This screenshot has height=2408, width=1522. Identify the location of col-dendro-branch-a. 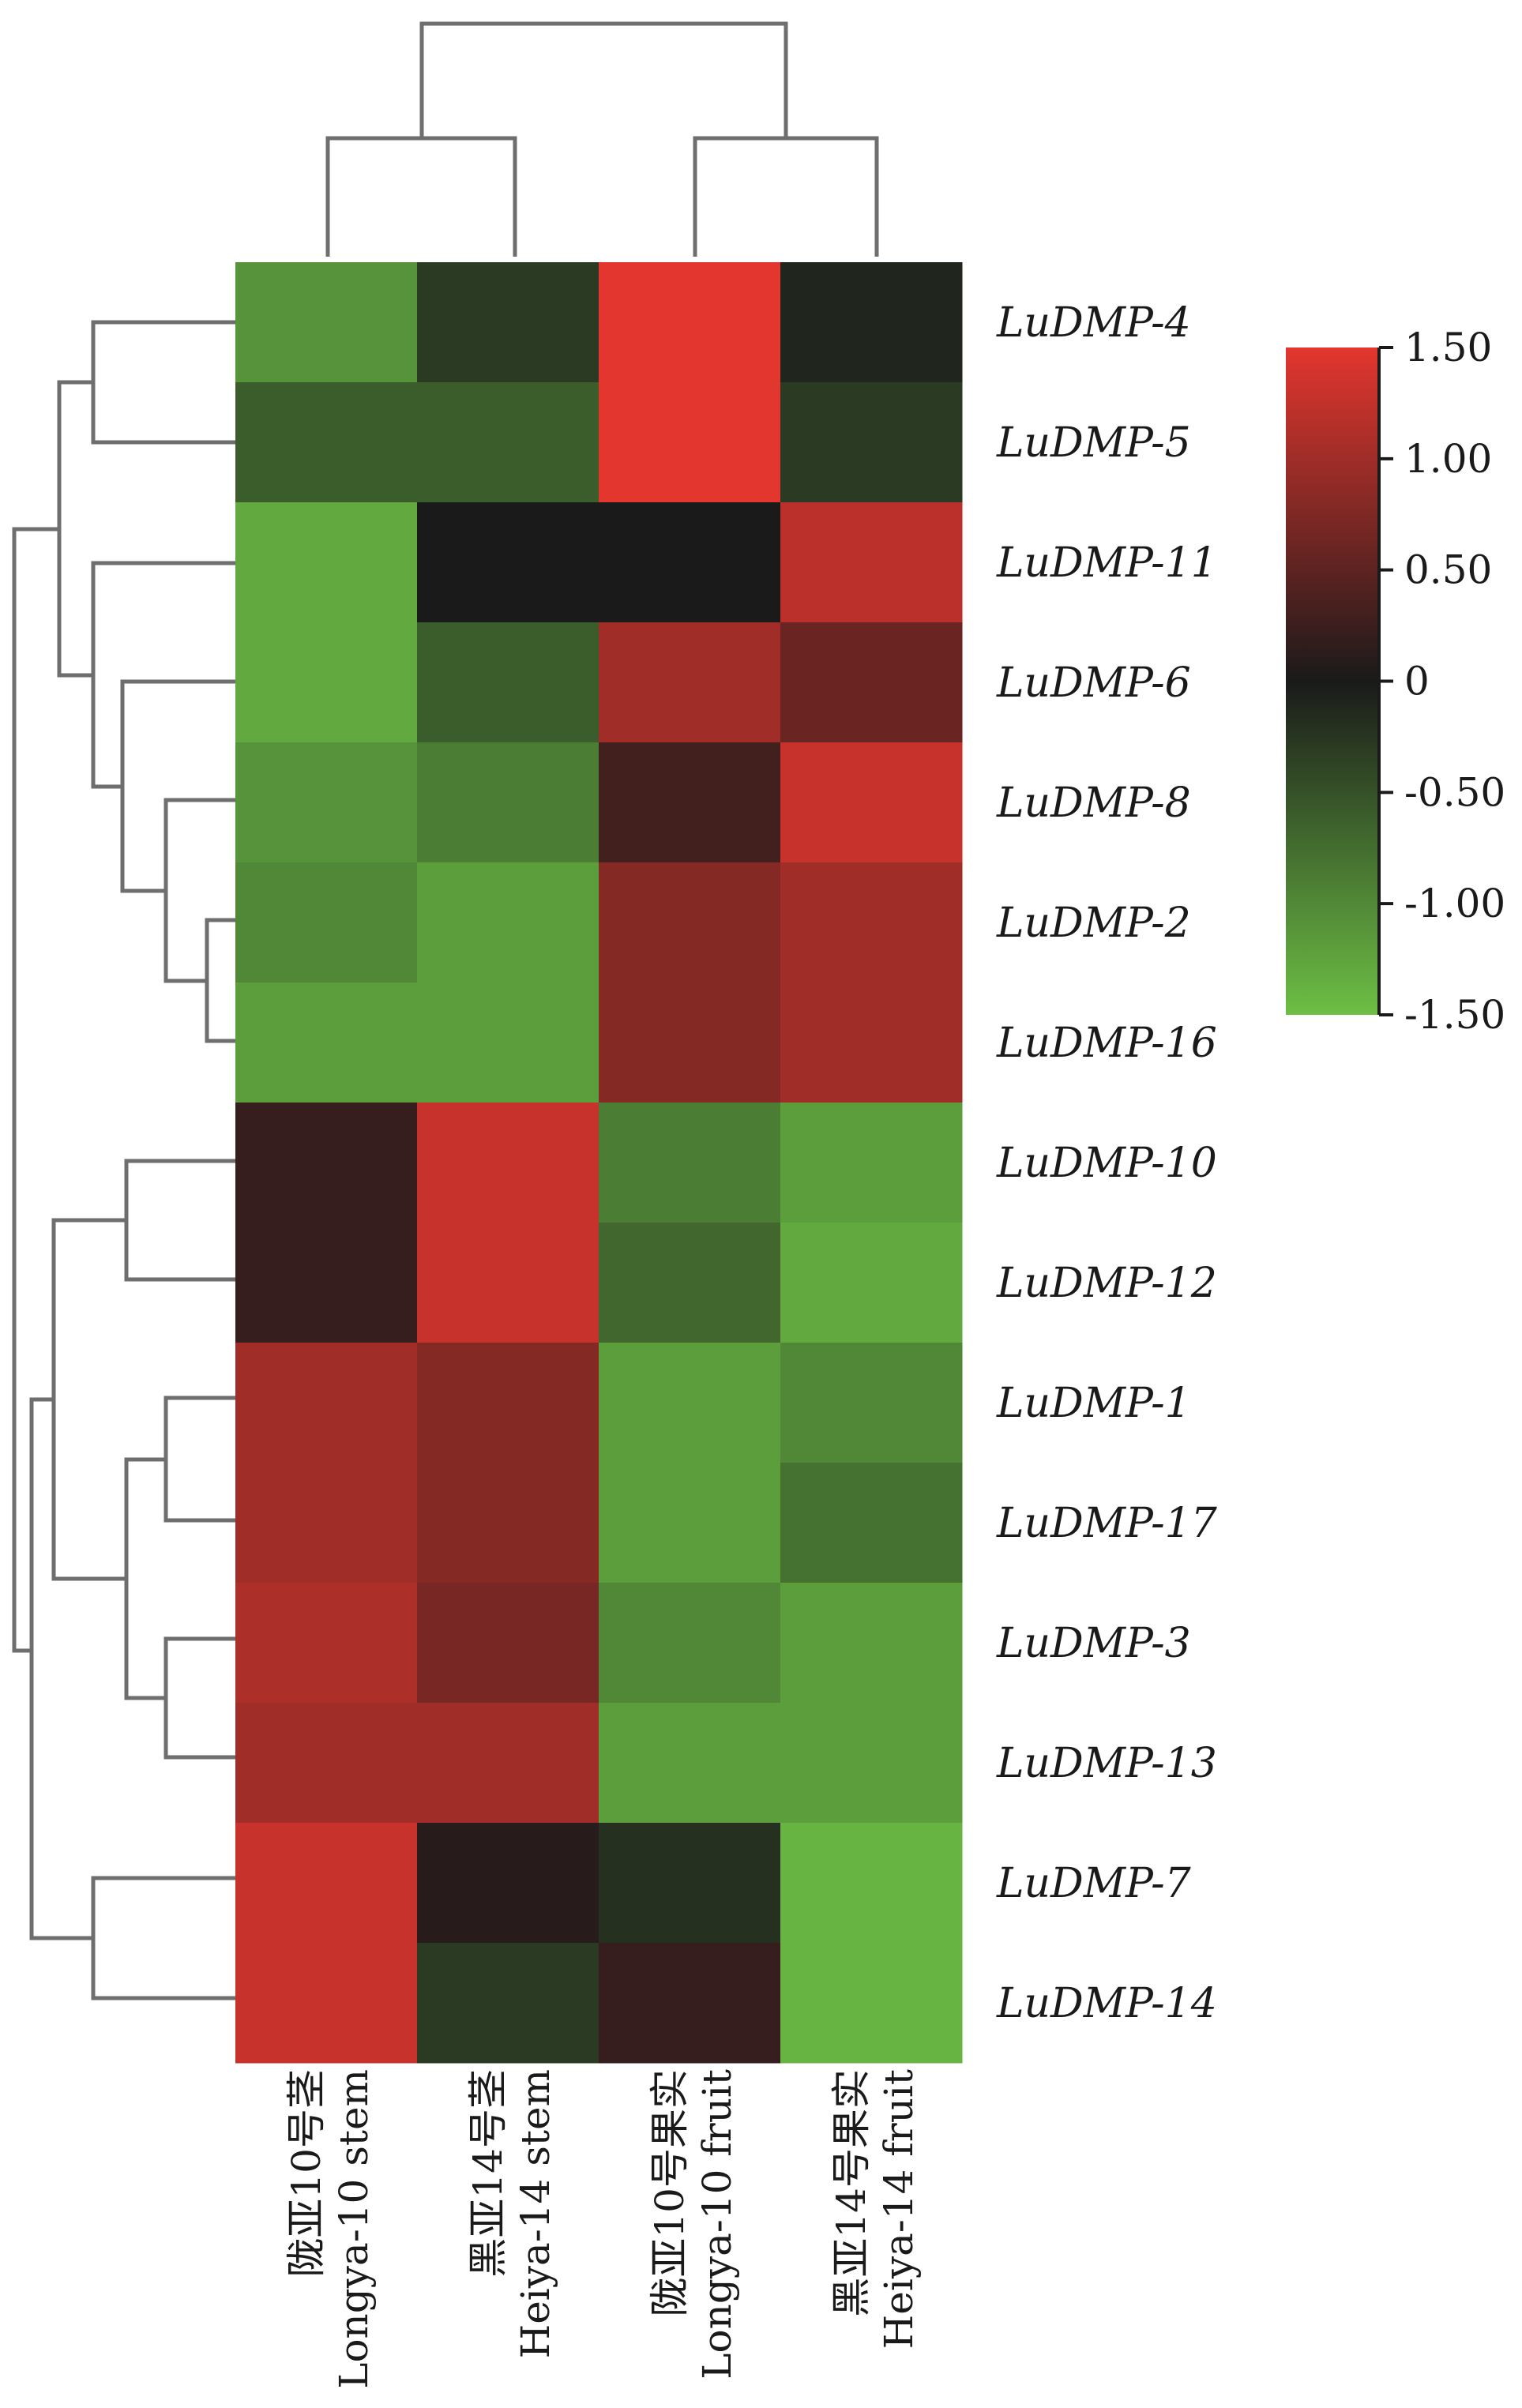
(421, 197).